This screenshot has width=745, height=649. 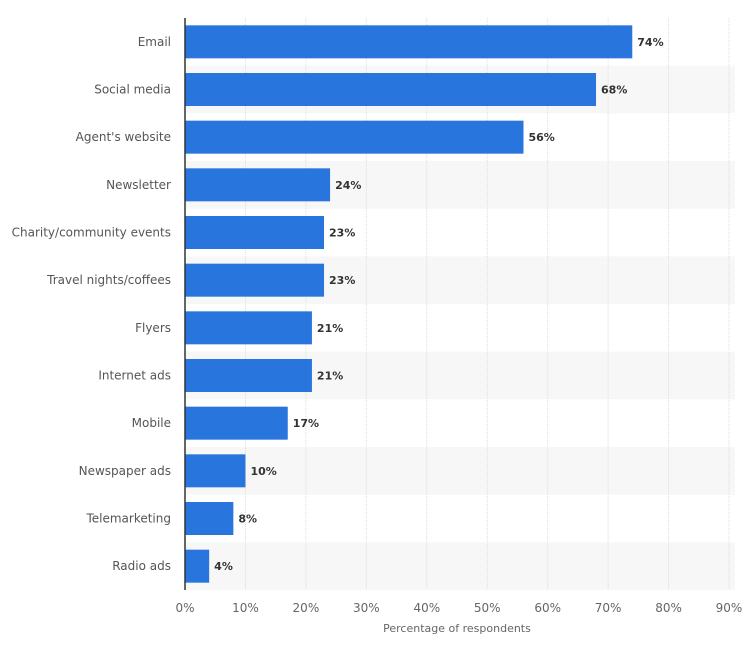 I want to click on category-label: Telemarketing, so click(x=128, y=519).